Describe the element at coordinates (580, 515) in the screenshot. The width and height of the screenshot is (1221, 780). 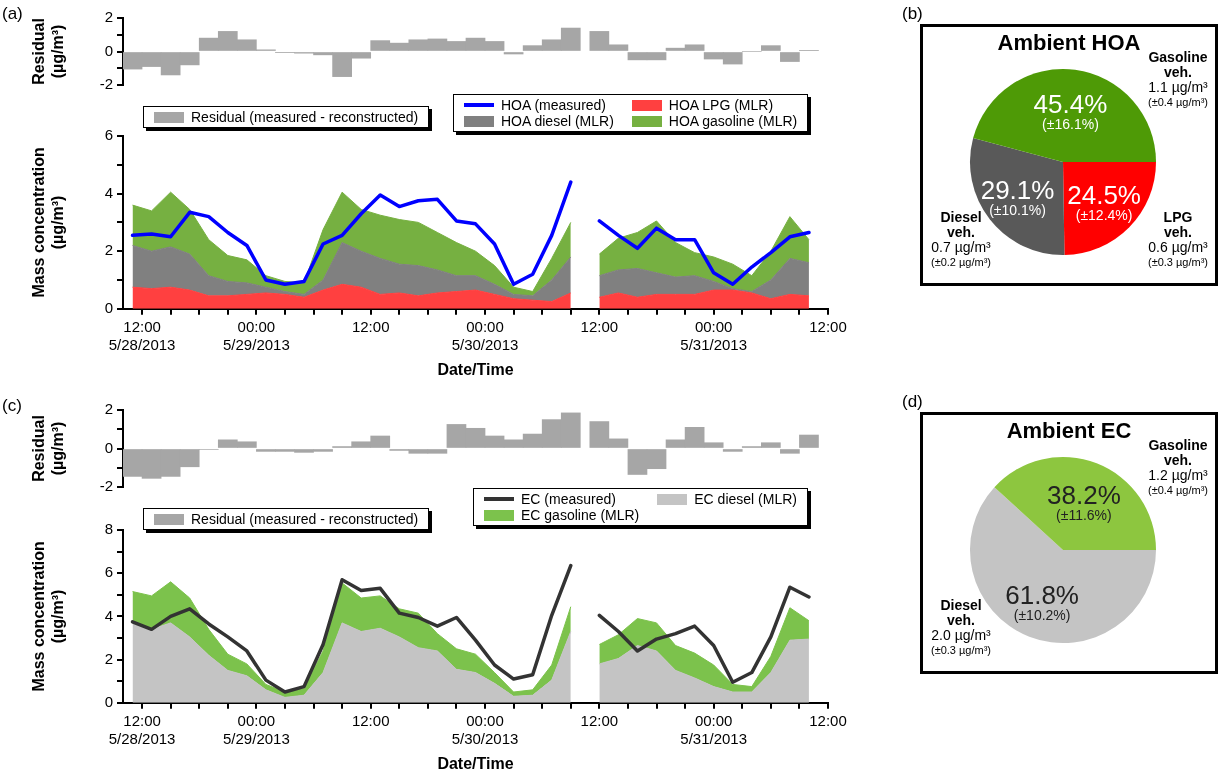
I see `legend-label: EC gasoline (MLR)` at that location.